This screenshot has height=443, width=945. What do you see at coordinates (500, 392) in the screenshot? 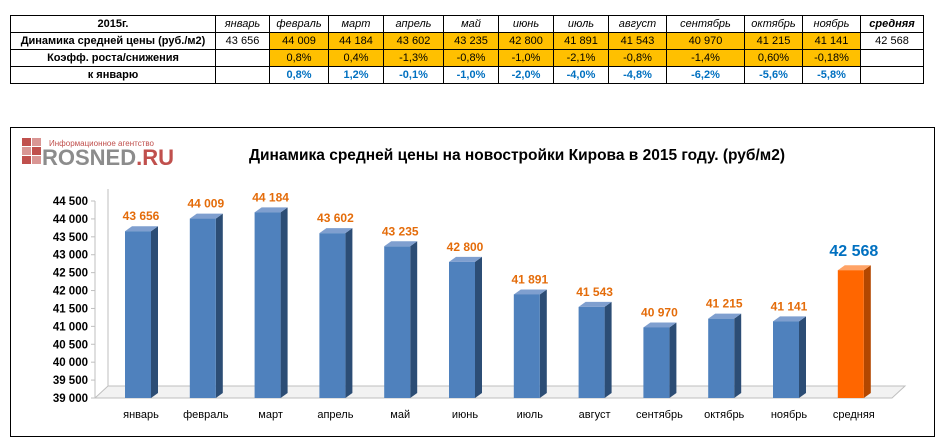
I see `chart-floor` at bounding box center [500, 392].